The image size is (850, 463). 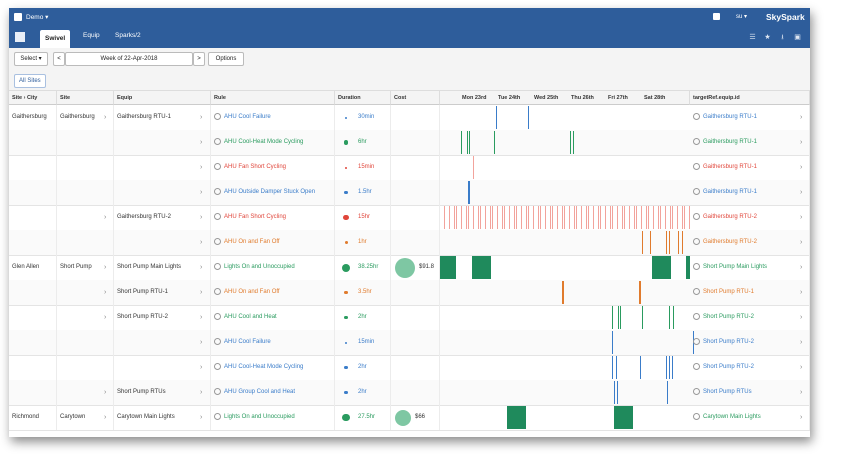 I want to click on col-header-target: targetRef.equip.id, so click(x=750, y=98).